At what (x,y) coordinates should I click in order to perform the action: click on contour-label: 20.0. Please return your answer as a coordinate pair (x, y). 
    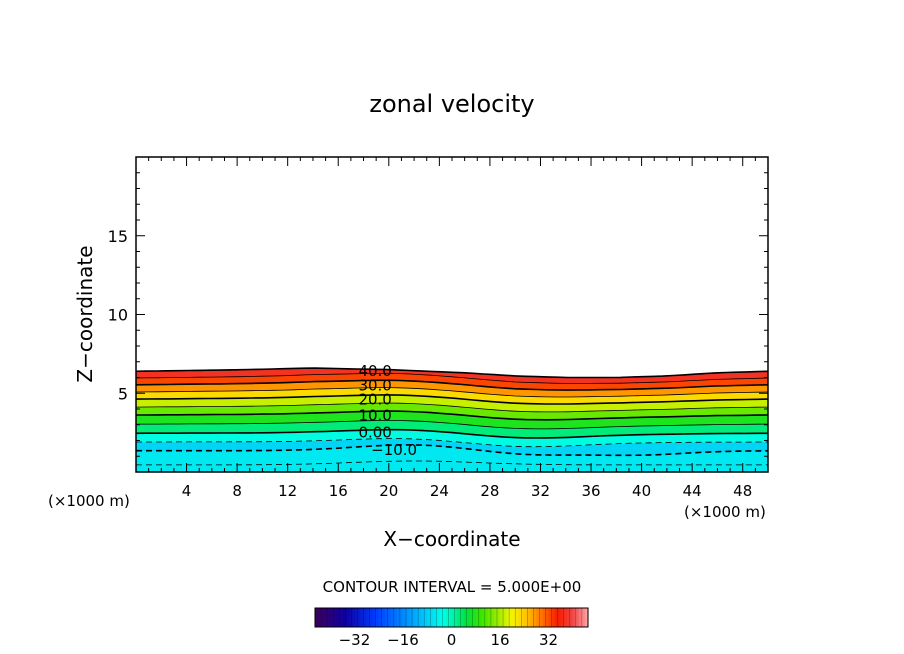
    Looking at the image, I should click on (374, 400).